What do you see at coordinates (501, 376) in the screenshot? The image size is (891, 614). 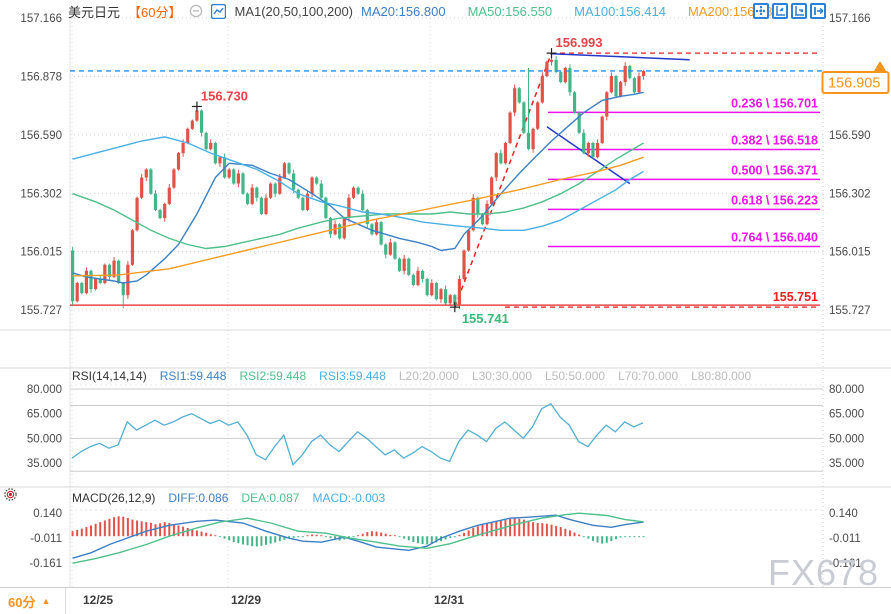 I see `indicator-value-label: L30:30.000` at bounding box center [501, 376].